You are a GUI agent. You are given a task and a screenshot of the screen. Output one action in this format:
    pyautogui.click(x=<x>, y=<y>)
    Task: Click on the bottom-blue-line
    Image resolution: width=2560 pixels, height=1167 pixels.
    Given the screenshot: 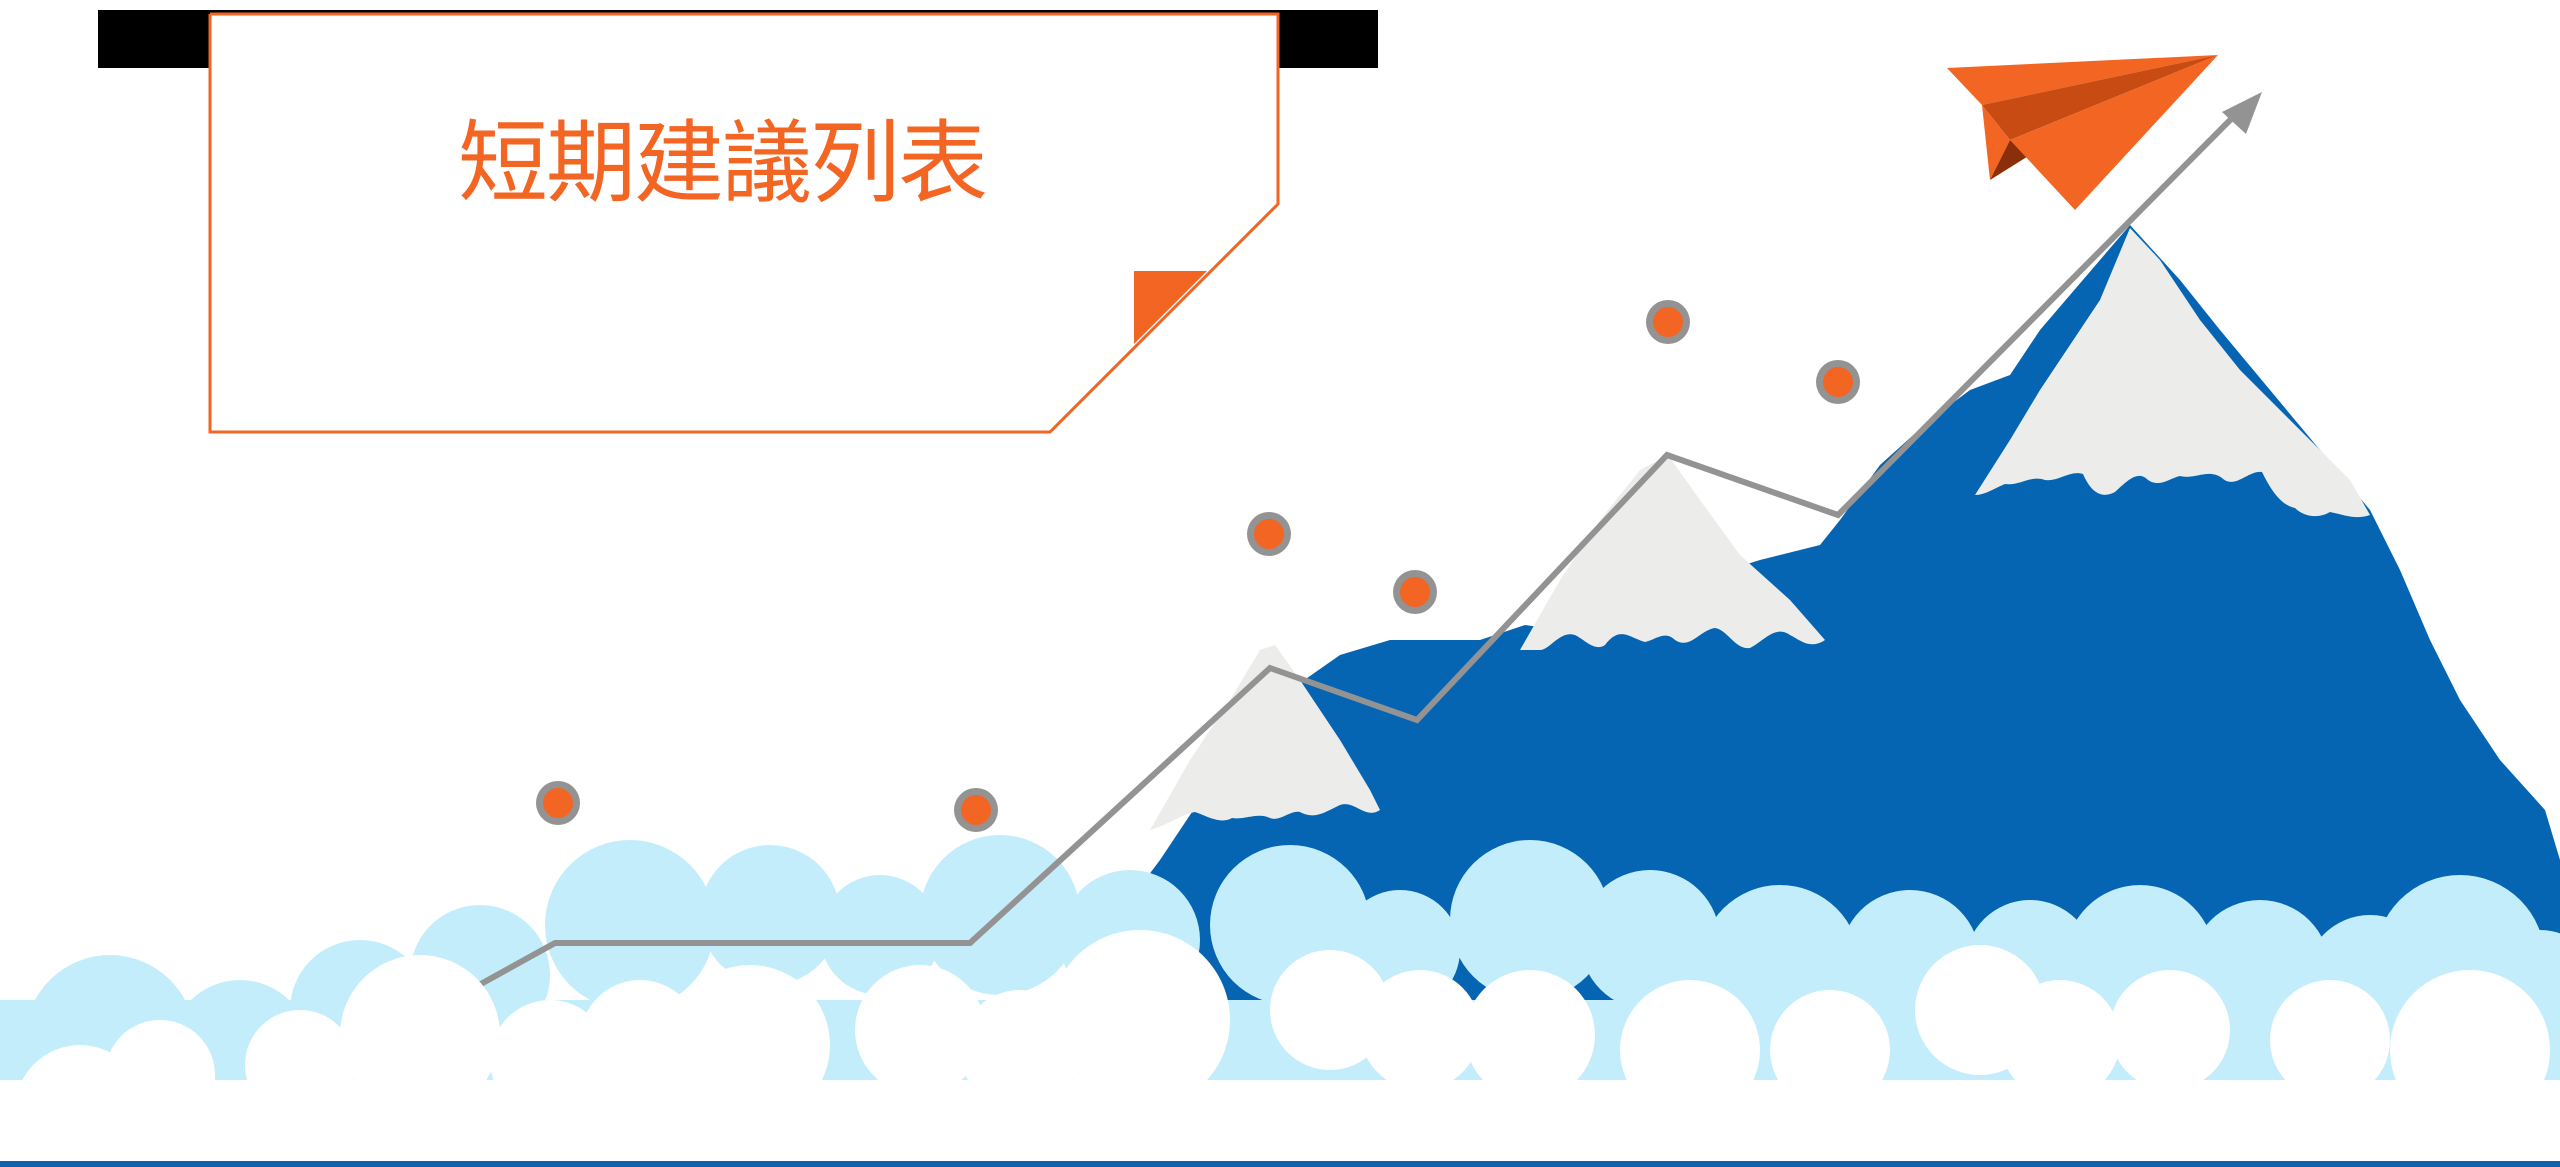 What is the action you would take?
    pyautogui.click(x=1280, y=1164)
    